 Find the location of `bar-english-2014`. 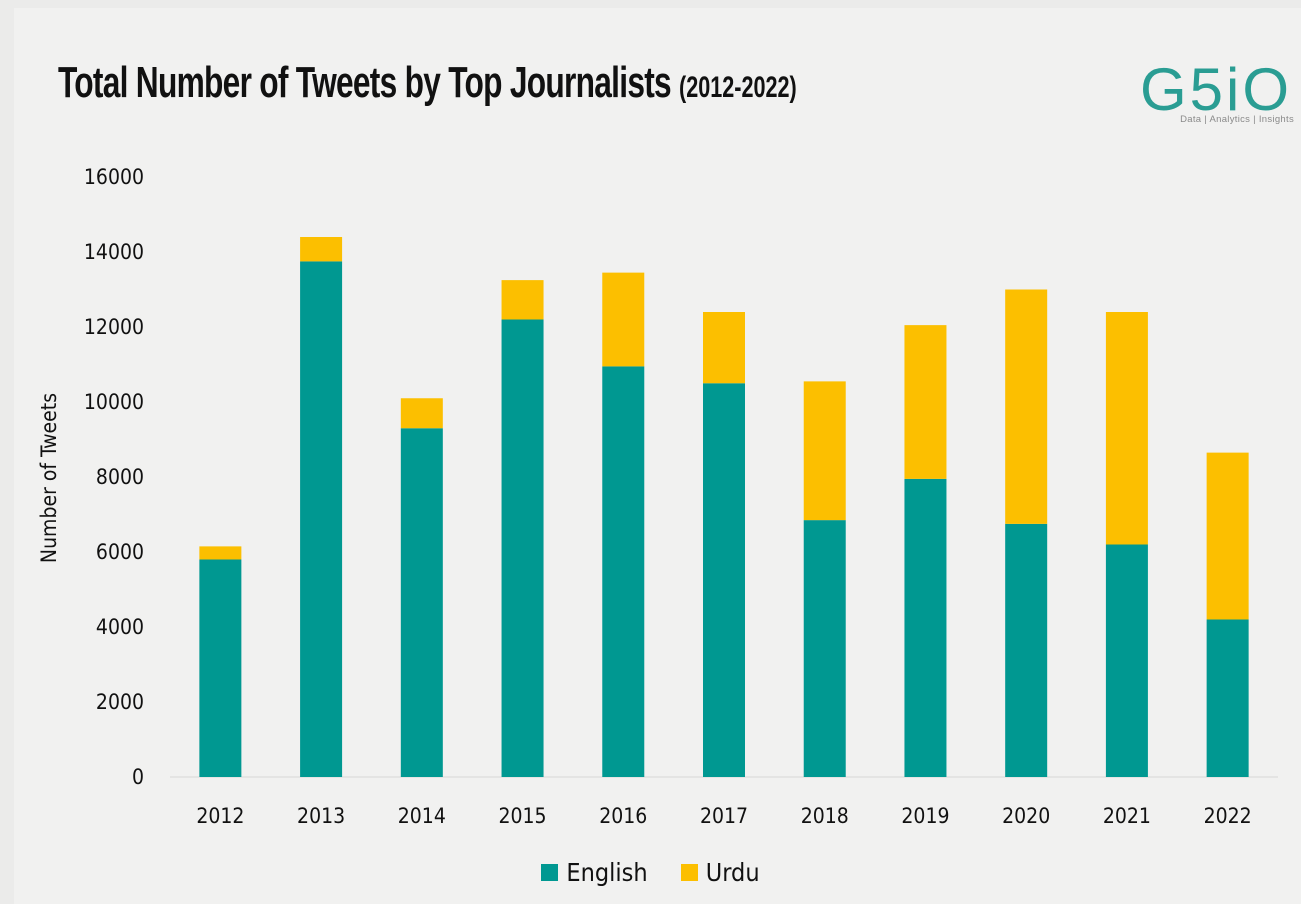

bar-english-2014 is located at coordinates (421, 602).